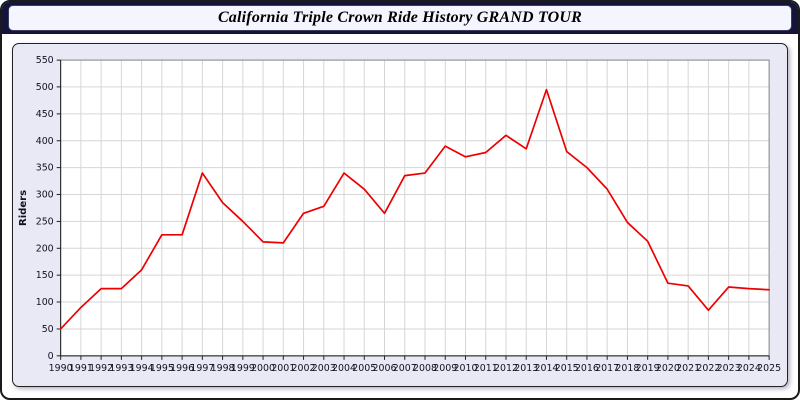 This screenshot has height=400, width=800. I want to click on svg-text: 2013, so click(526, 368).